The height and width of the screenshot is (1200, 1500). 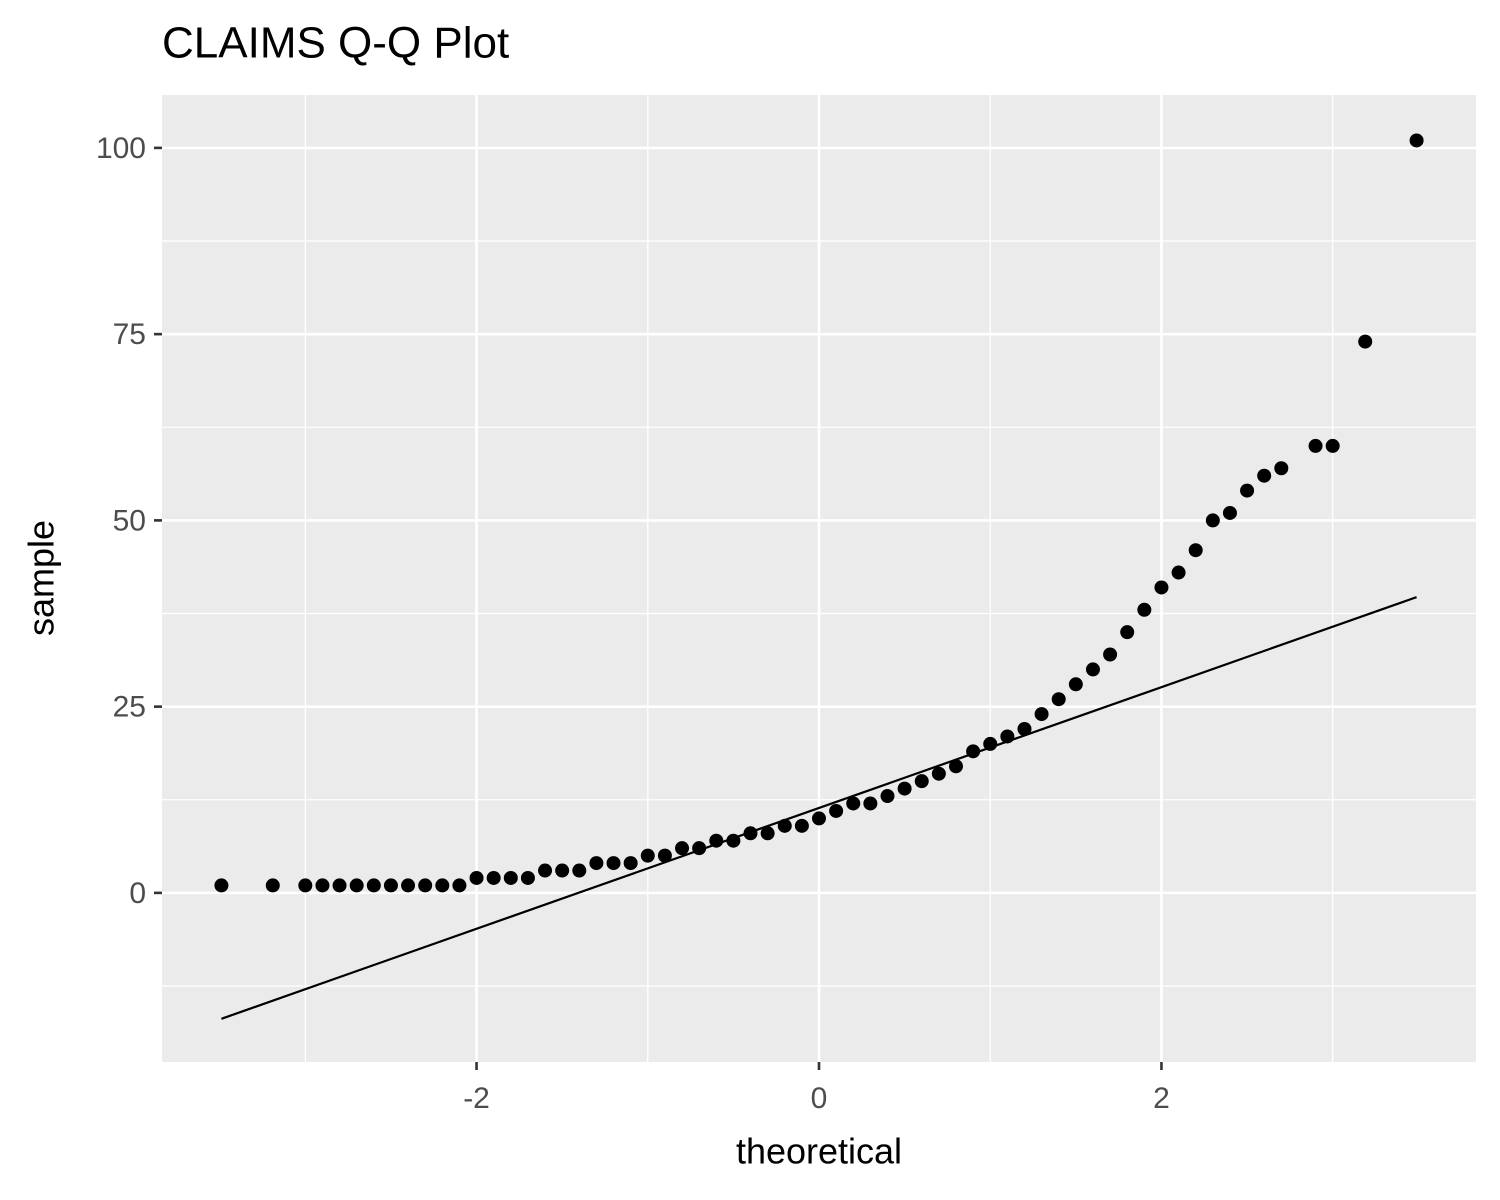 What do you see at coordinates (476, 1098) in the screenshot?
I see `x-tick-label: -2` at bounding box center [476, 1098].